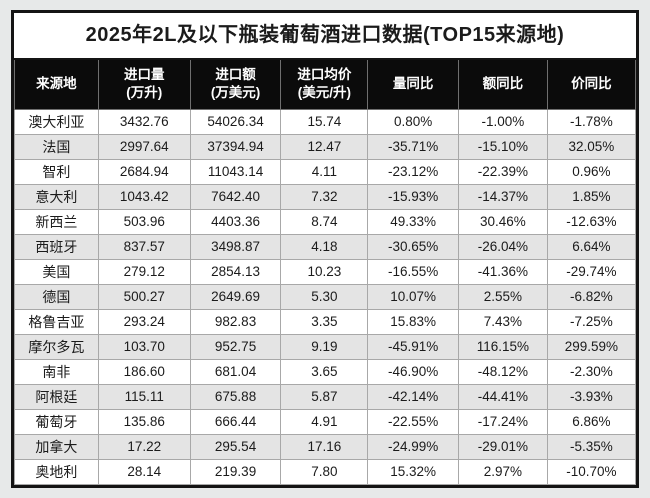 The height and width of the screenshot is (498, 650). What do you see at coordinates (235, 84) in the screenshot?
I see `column-header: 进口额 (万美元)` at bounding box center [235, 84].